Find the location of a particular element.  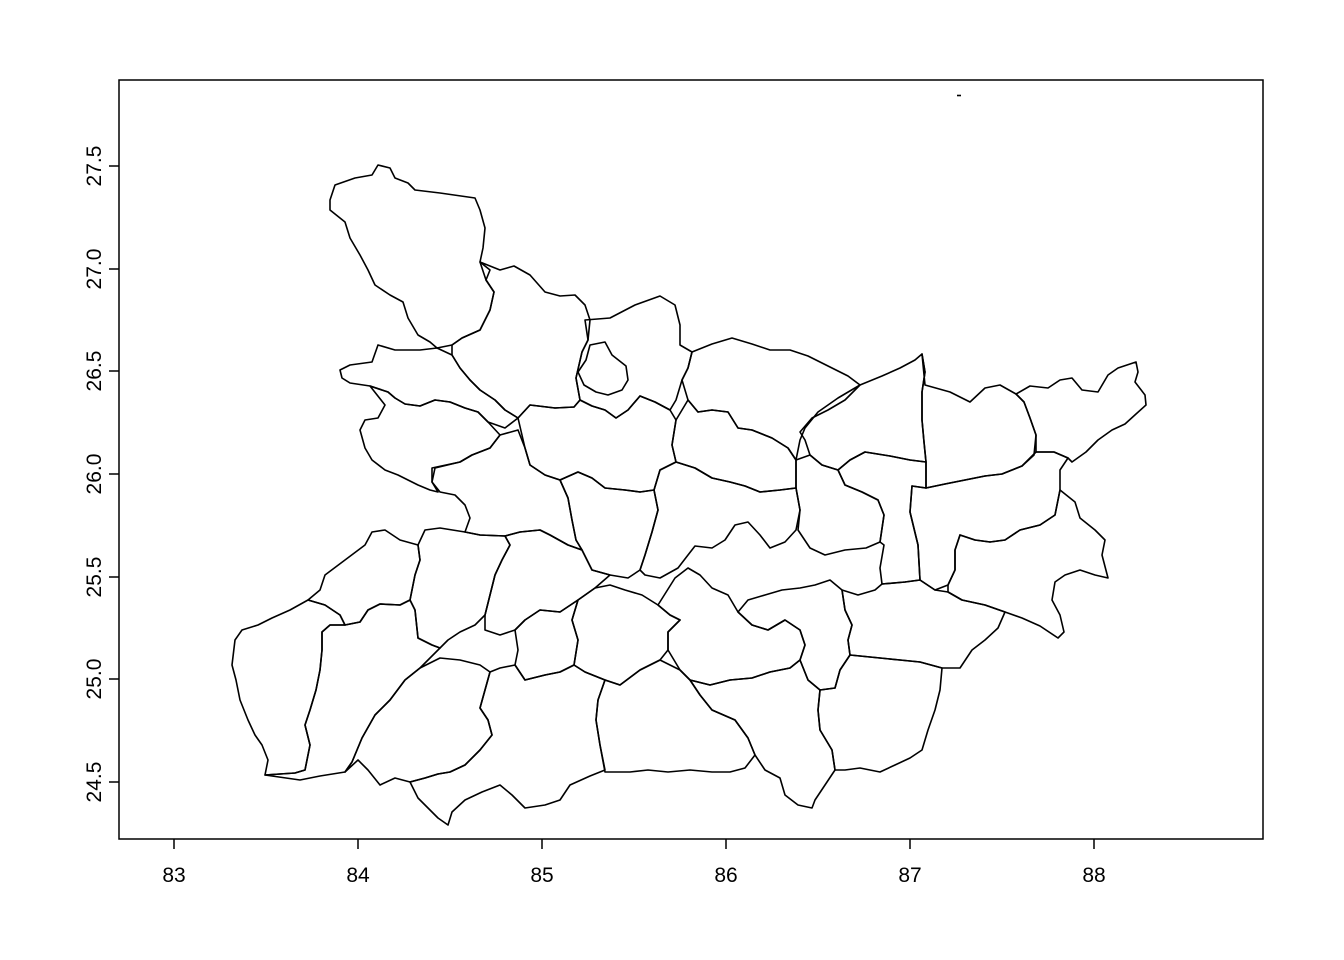

x-tick-label: 85 is located at coordinates (541, 875).